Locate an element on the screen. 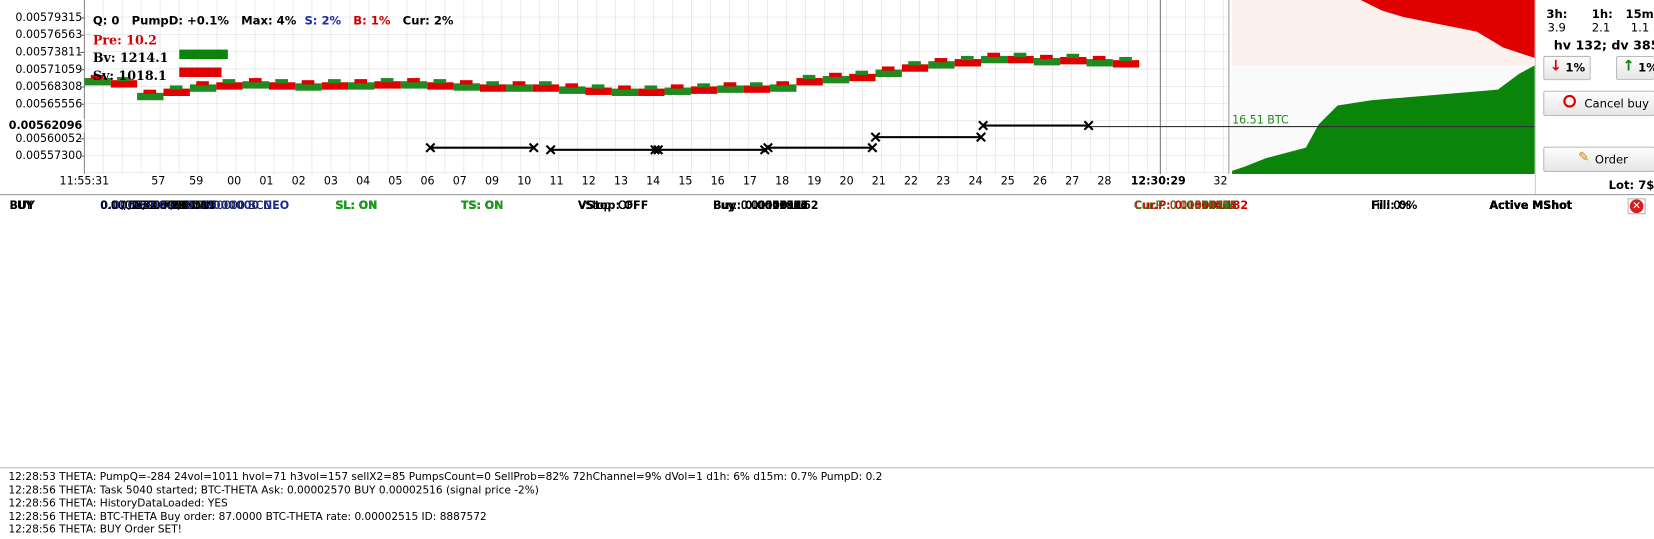 The height and width of the screenshot is (539, 1654). up-button: ↑ 1% is located at coordinates (1635, 68).